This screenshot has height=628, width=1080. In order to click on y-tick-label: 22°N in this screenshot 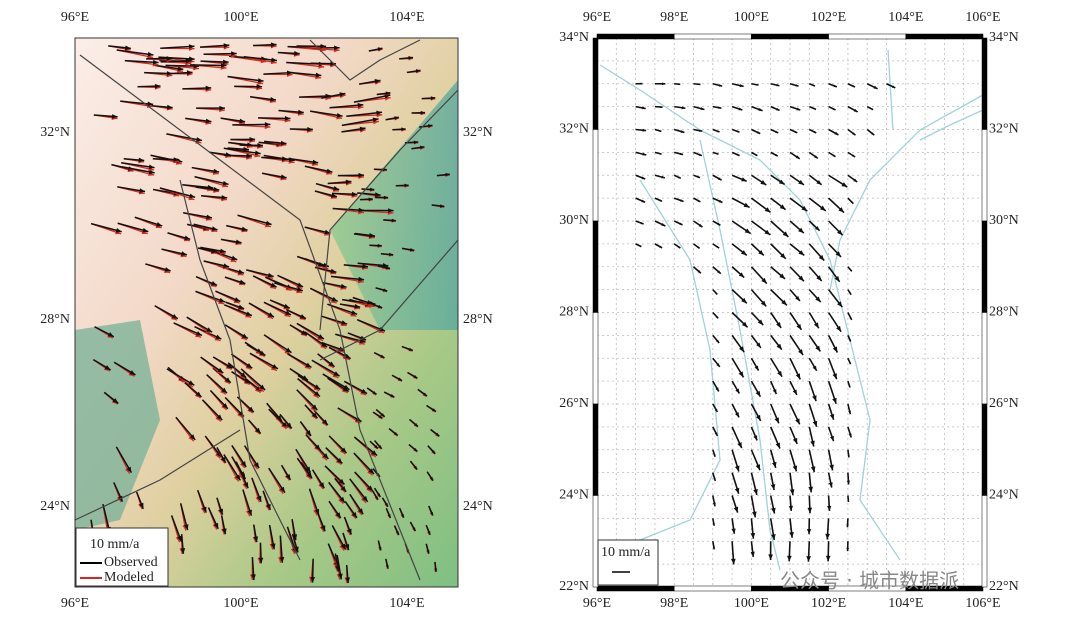, I will do `click(1004, 586)`.